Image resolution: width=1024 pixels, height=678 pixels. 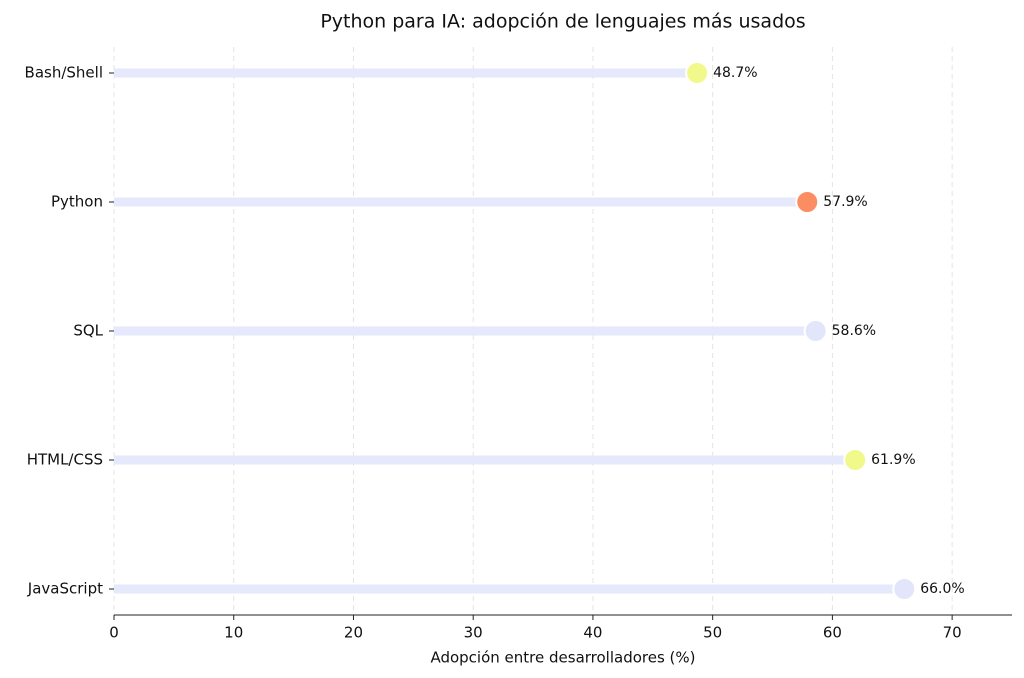 I want to click on value-label: 57.9%, so click(x=845, y=202).